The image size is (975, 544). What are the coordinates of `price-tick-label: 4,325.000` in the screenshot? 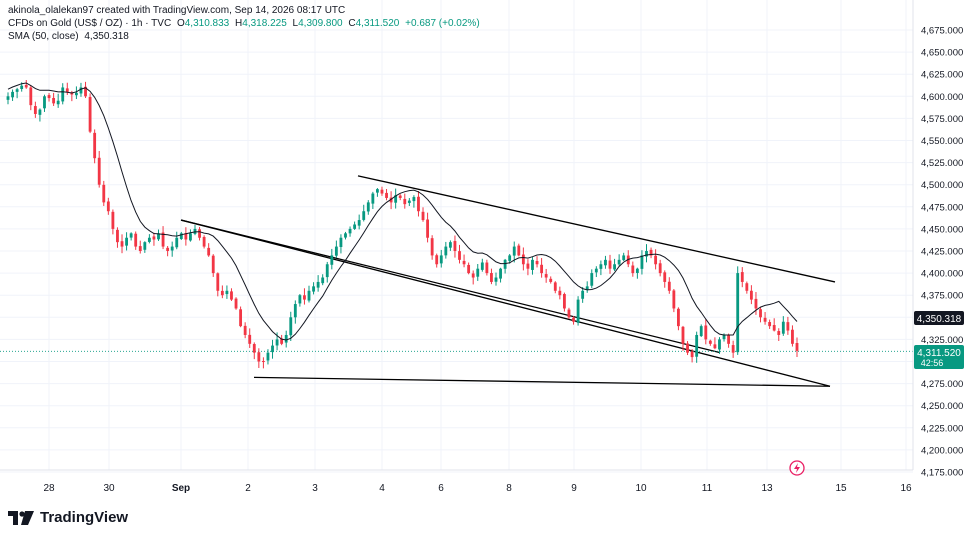 It's located at (942, 340).